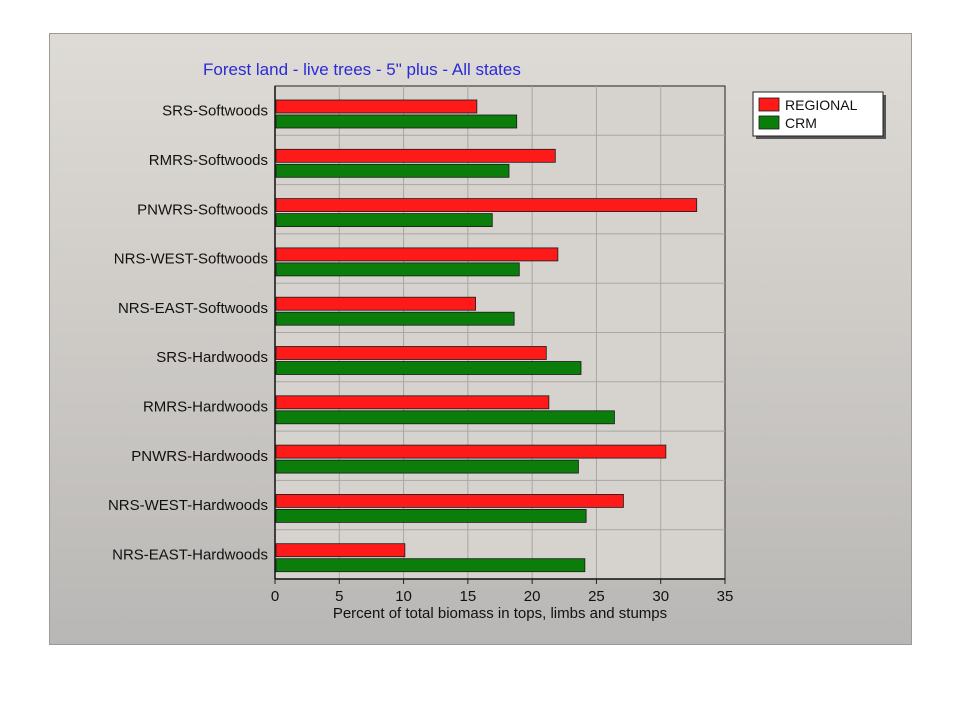 The height and width of the screenshot is (720, 960). What do you see at coordinates (212, 357) in the screenshot?
I see `category-label: SRS-Hardwoods` at bounding box center [212, 357].